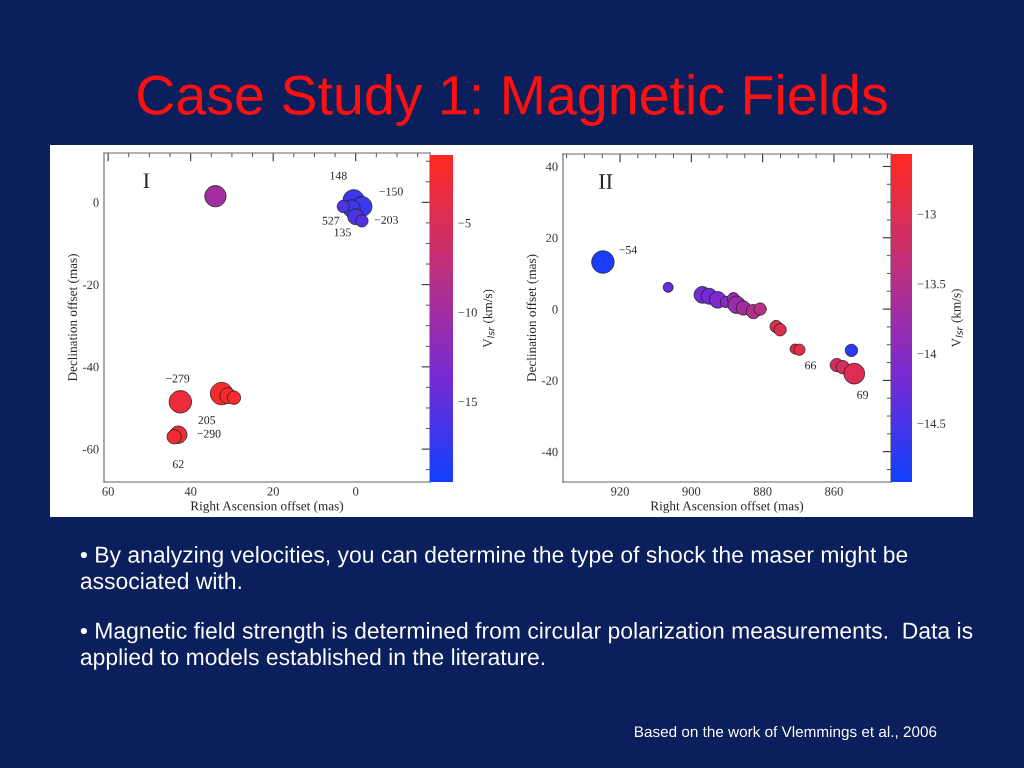  I want to click on color-bar-label: −10, so click(467, 312).